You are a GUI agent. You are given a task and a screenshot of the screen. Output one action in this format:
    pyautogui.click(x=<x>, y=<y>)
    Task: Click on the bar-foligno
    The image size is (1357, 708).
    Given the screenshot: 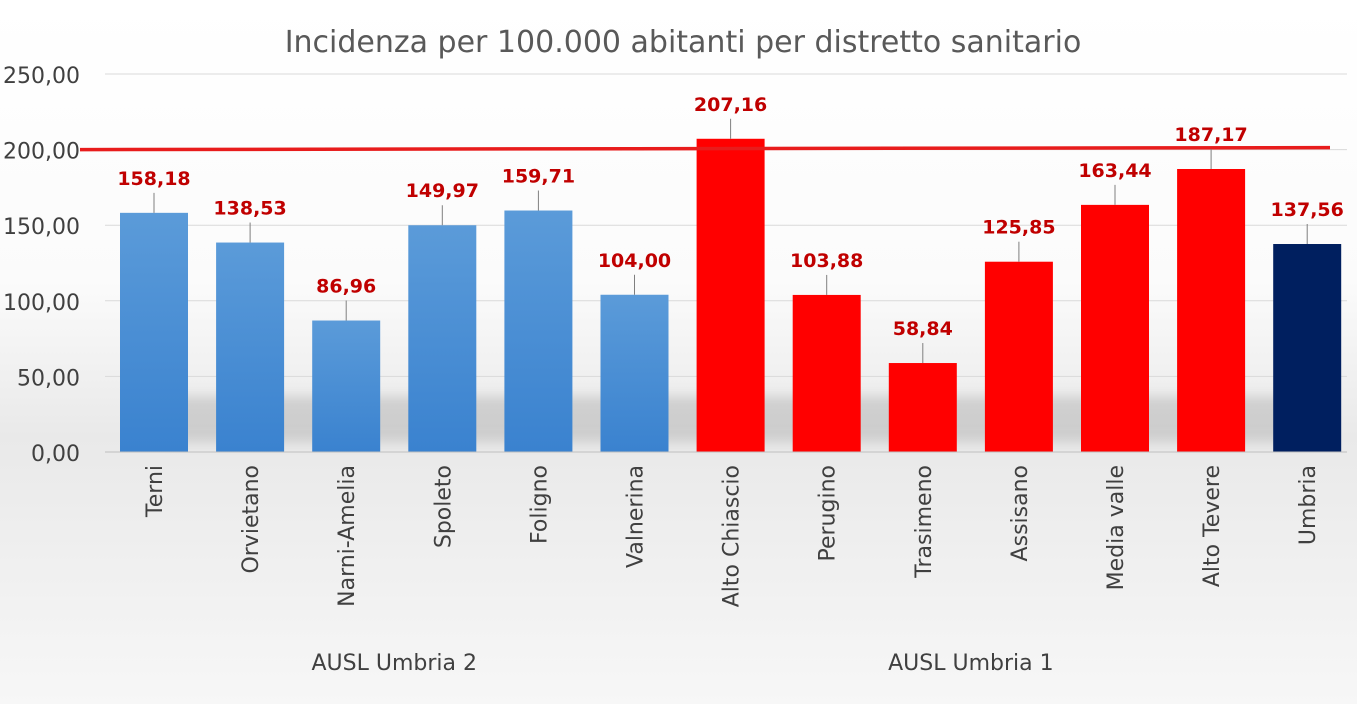 What is the action you would take?
    pyautogui.click(x=538, y=331)
    